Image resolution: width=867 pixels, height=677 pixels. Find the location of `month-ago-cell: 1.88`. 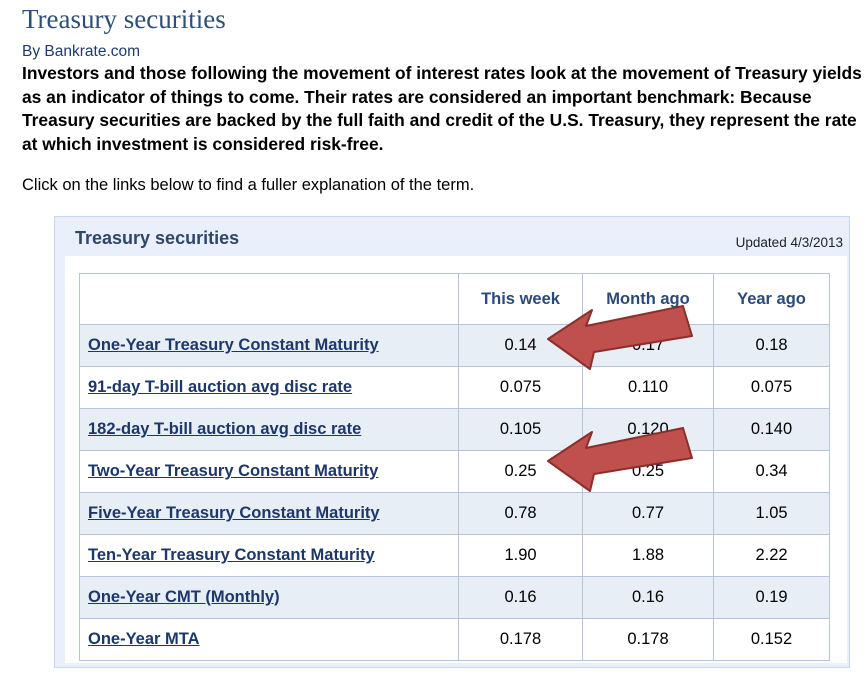

month-ago-cell: 1.88 is located at coordinates (648, 555).